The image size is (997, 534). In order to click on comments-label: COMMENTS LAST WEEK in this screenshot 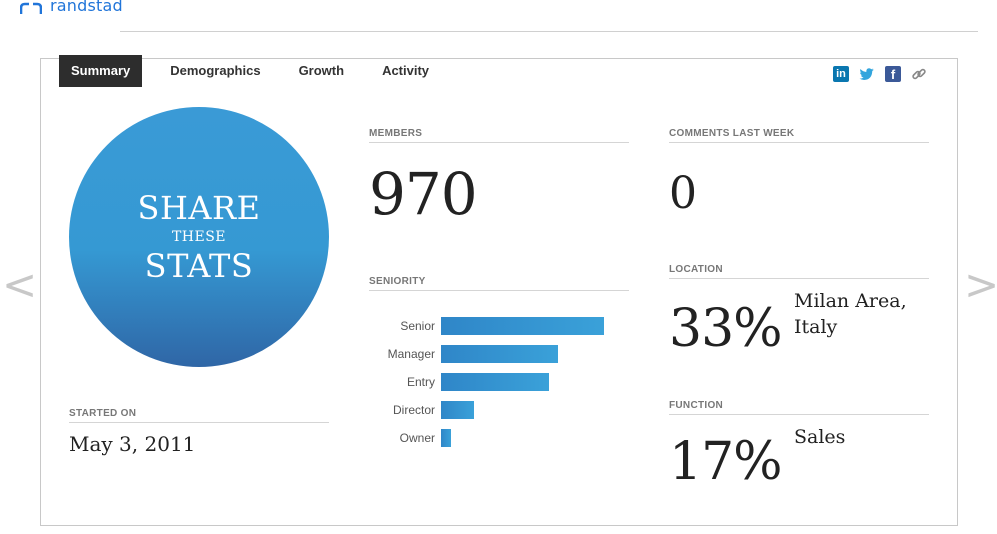, I will do `click(799, 135)`.